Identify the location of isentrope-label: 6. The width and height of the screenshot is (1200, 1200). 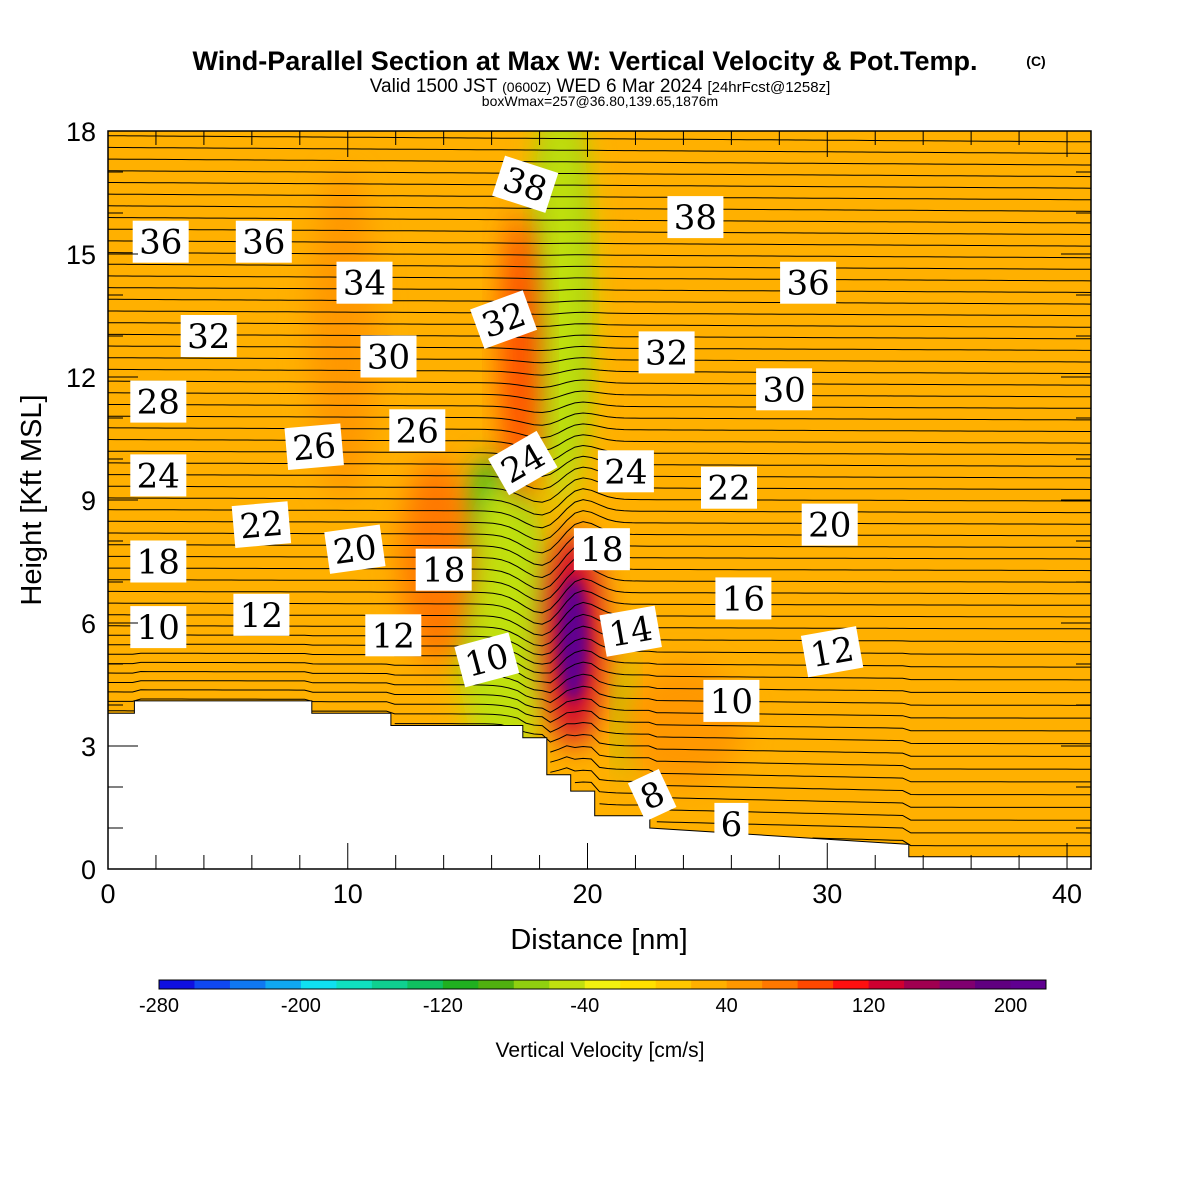
(731, 823).